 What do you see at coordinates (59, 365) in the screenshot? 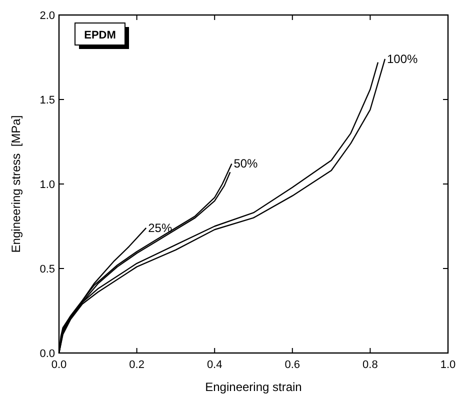
I see `x-tick-label: 0.0` at bounding box center [59, 365].